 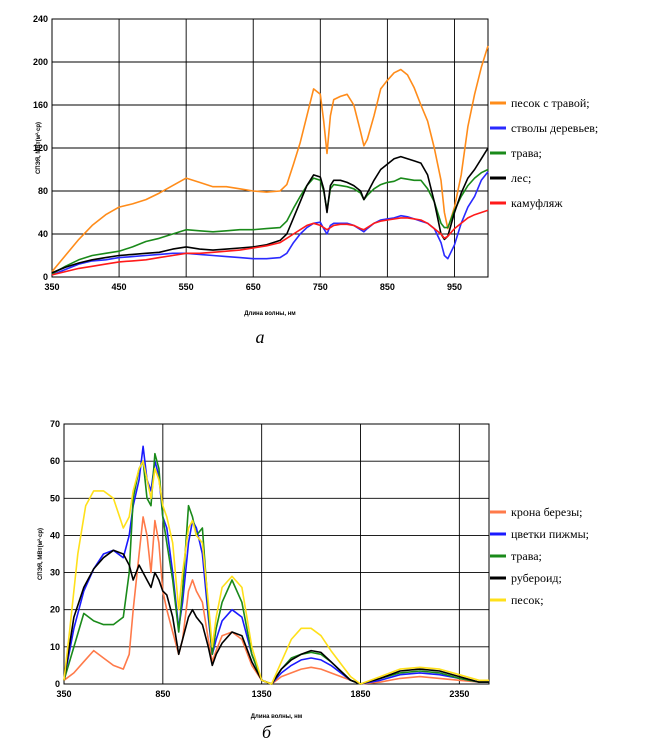 What do you see at coordinates (320, 287) in the screenshot?
I see `x-tick-label: 750` at bounding box center [320, 287].